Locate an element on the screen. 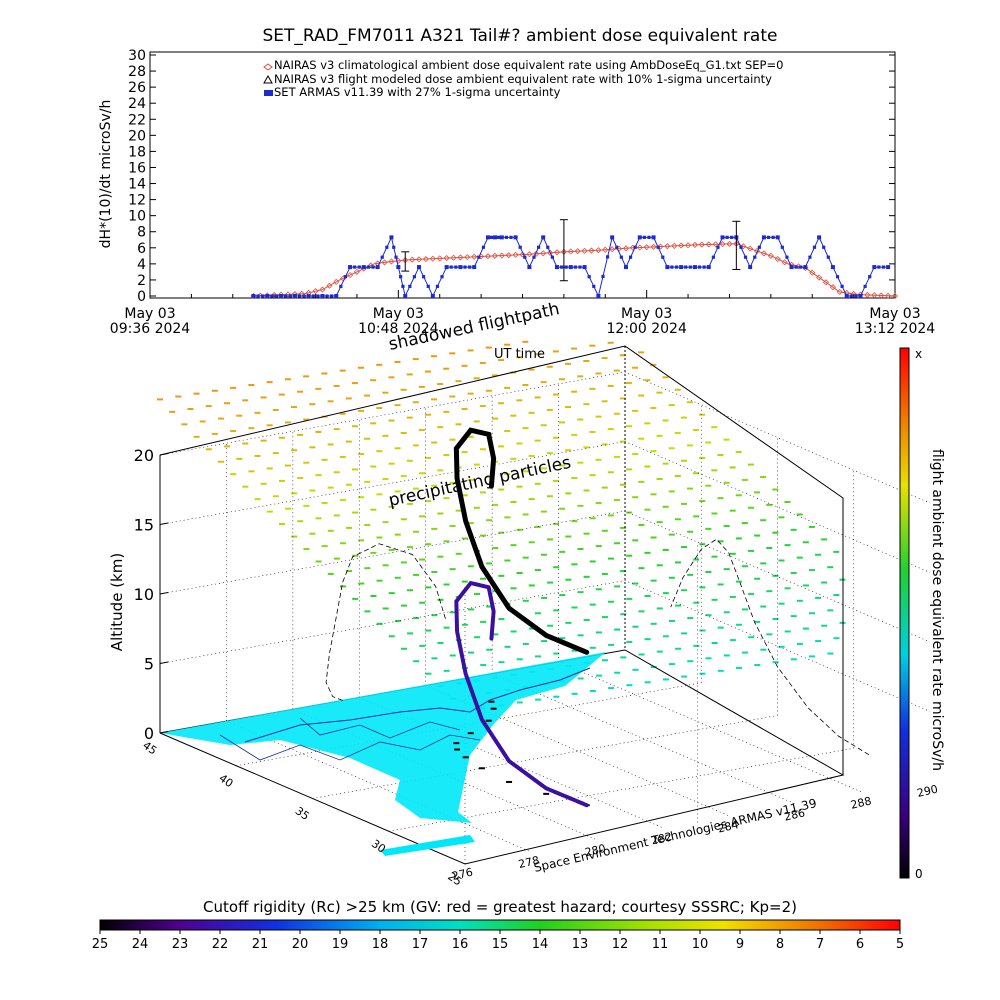  y-tick-label: 8 is located at coordinates (141, 233).